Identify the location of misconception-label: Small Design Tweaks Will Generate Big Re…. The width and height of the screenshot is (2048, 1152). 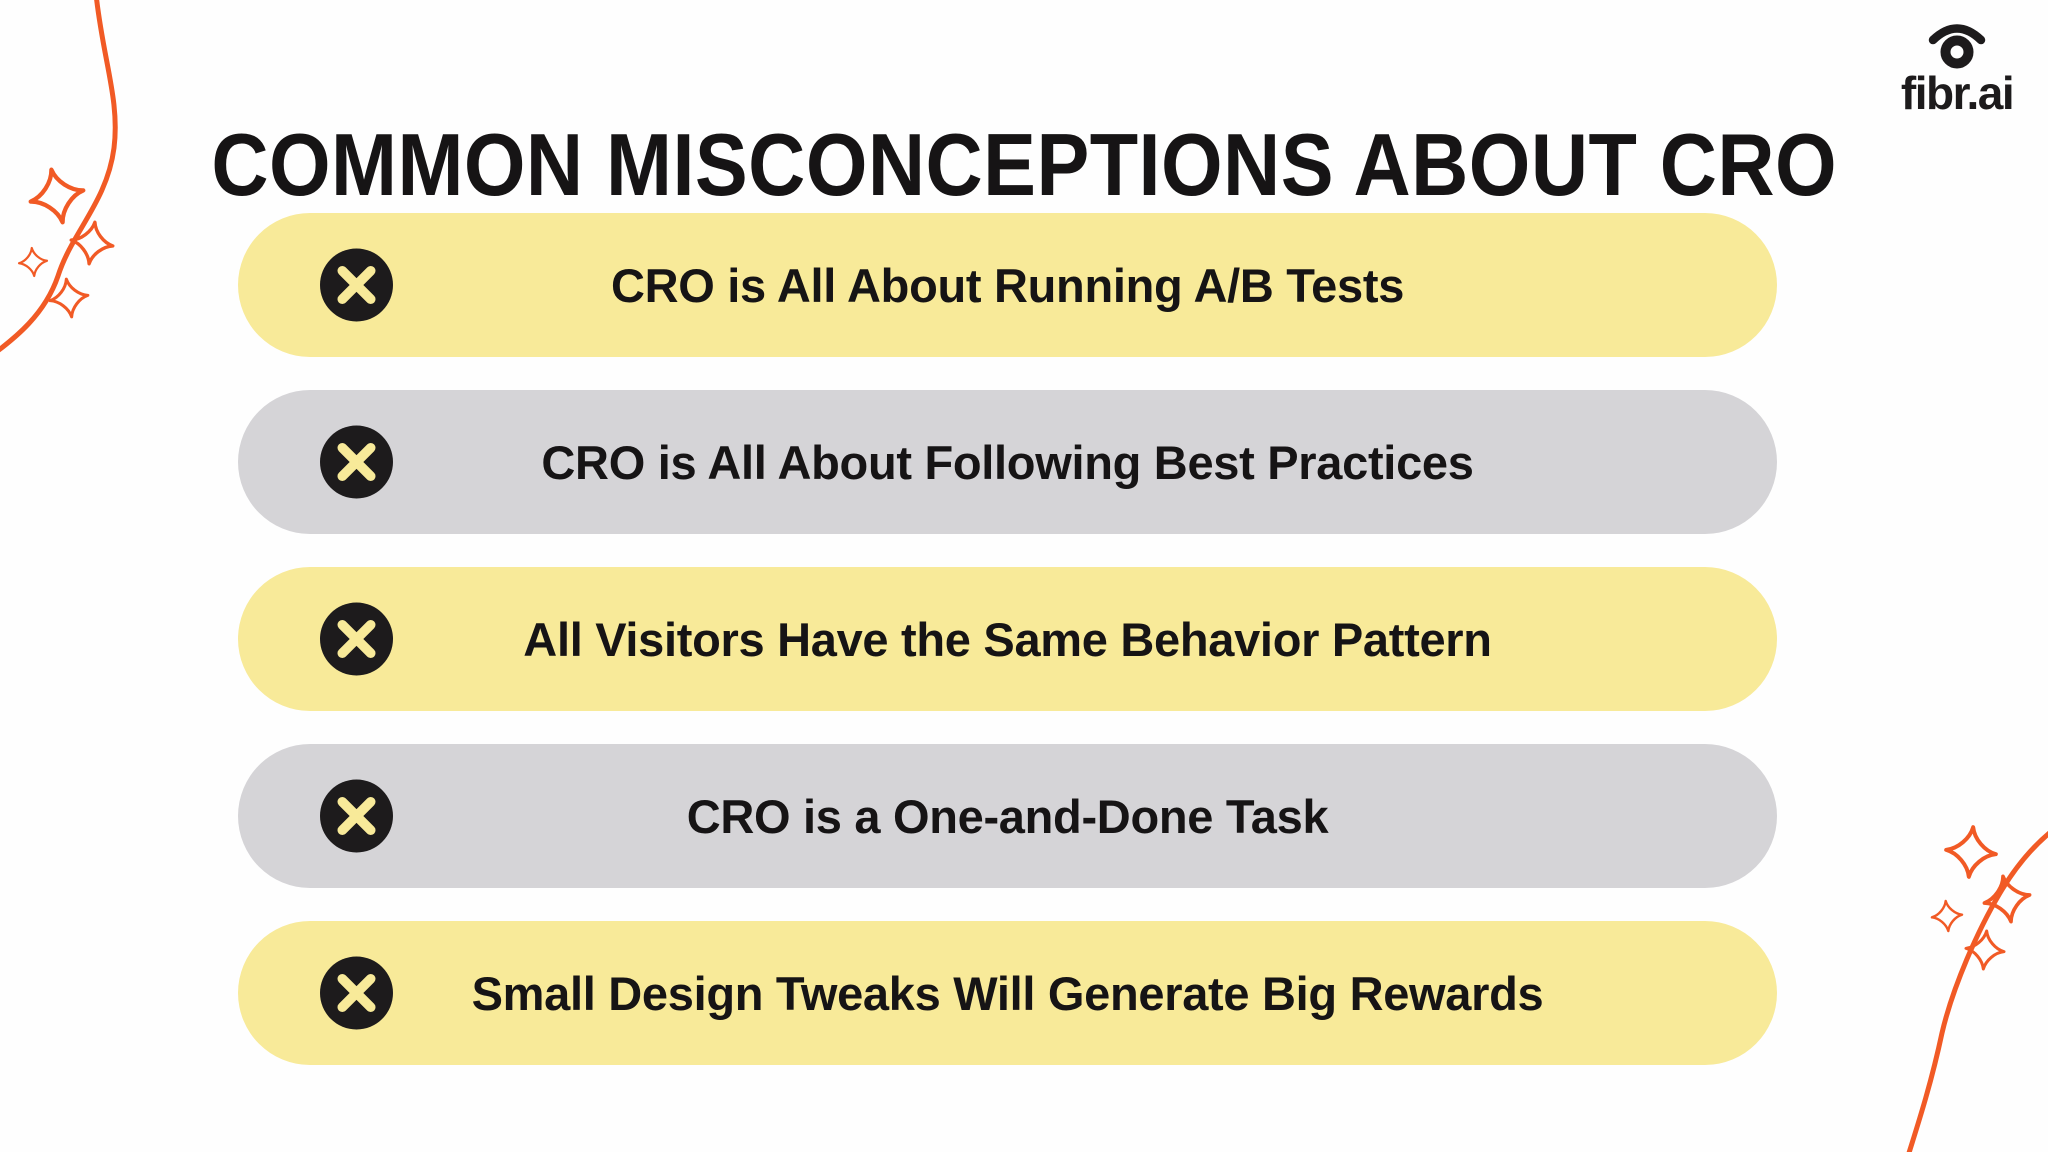
(1007, 993).